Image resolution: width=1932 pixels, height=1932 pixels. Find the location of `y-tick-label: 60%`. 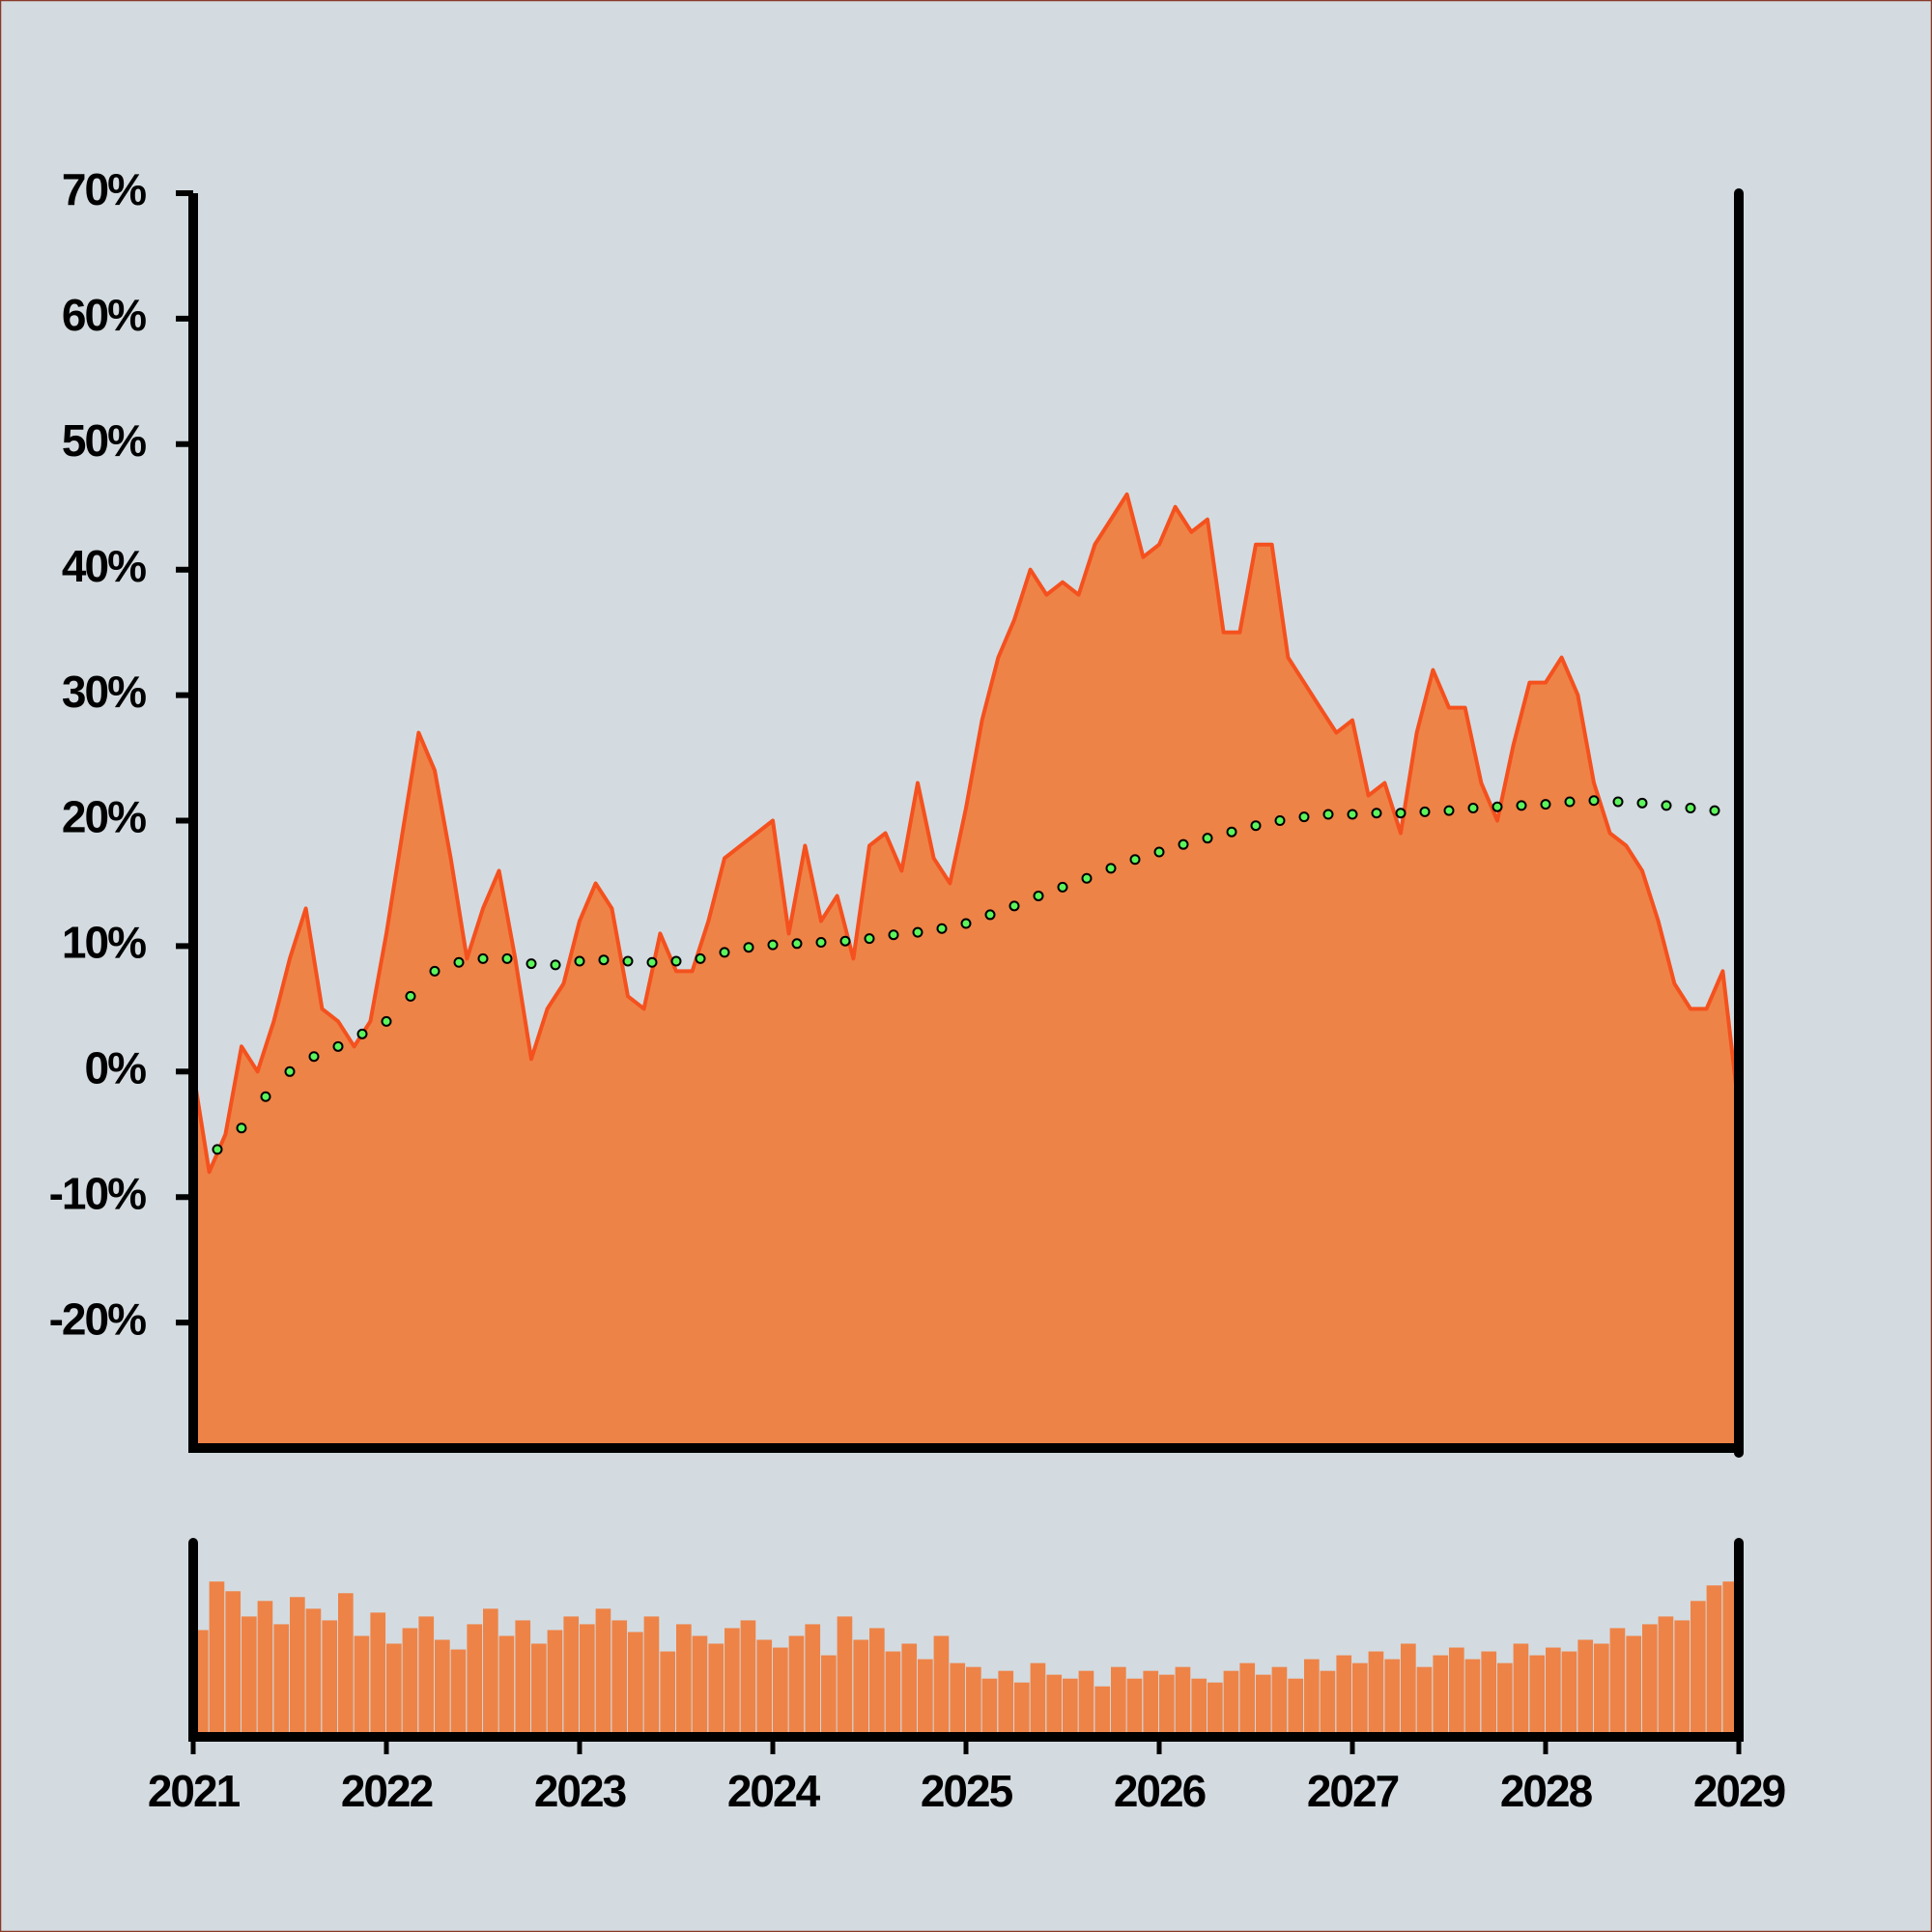

y-tick-label: 60% is located at coordinates (104, 315).